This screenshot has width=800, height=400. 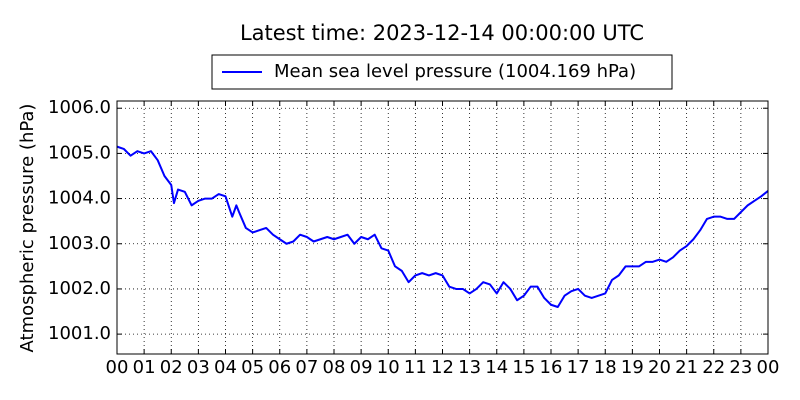 What do you see at coordinates (279, 367) in the screenshot?
I see `x-tick-label: 06` at bounding box center [279, 367].